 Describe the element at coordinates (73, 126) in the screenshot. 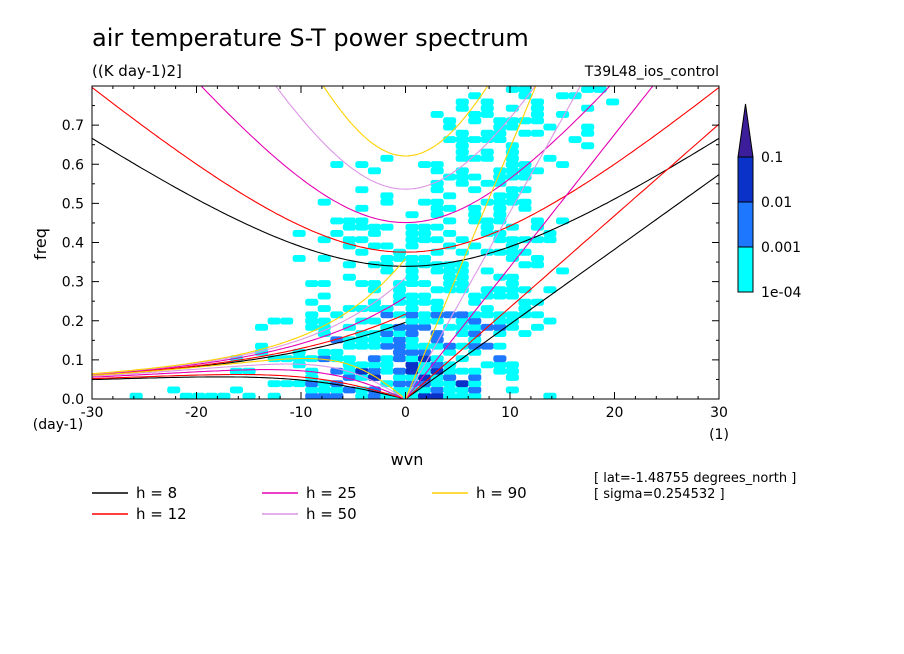

I see `y-tick-label: 0.7` at that location.